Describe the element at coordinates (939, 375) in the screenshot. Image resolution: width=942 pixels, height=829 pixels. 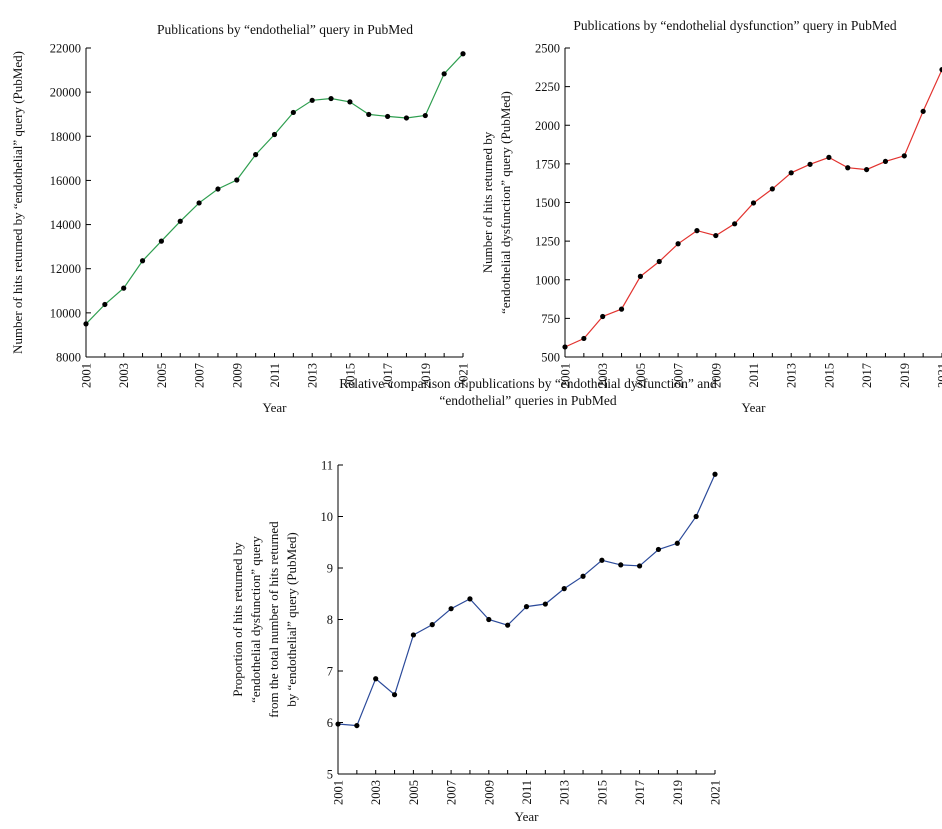
I see `x-tick-label: 2021` at that location.